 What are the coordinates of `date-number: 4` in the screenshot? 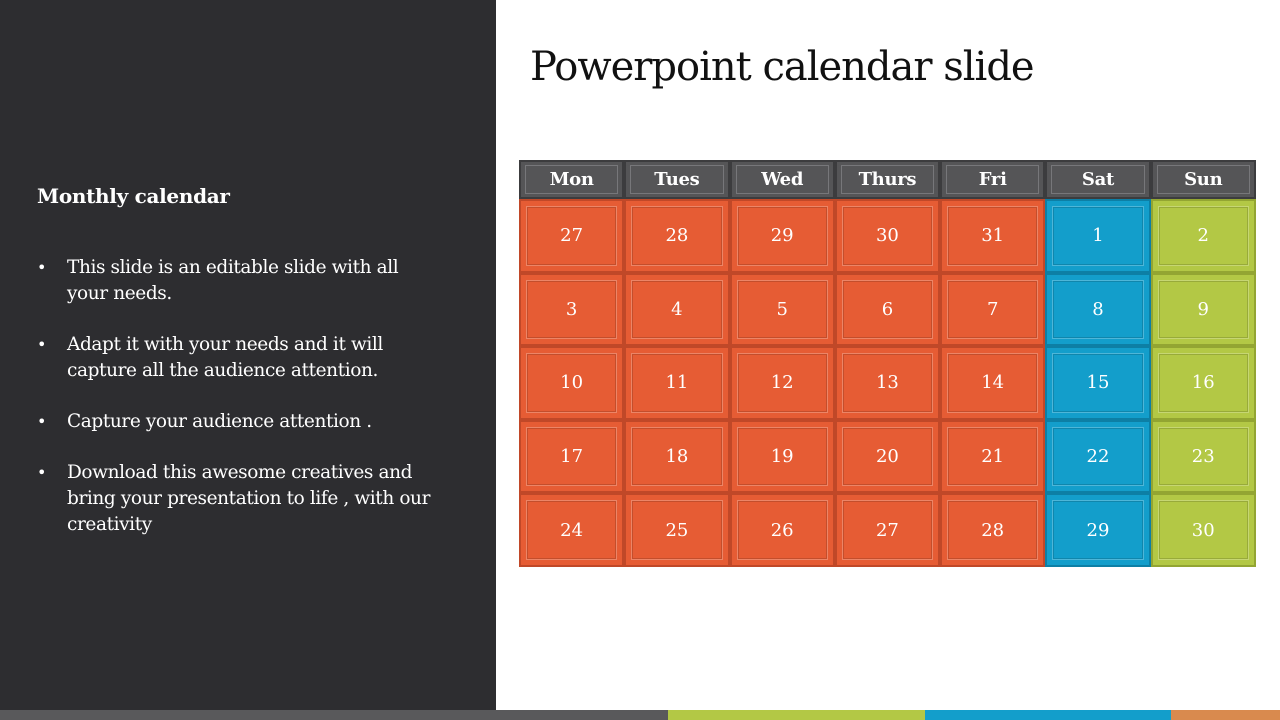 It's located at (677, 309).